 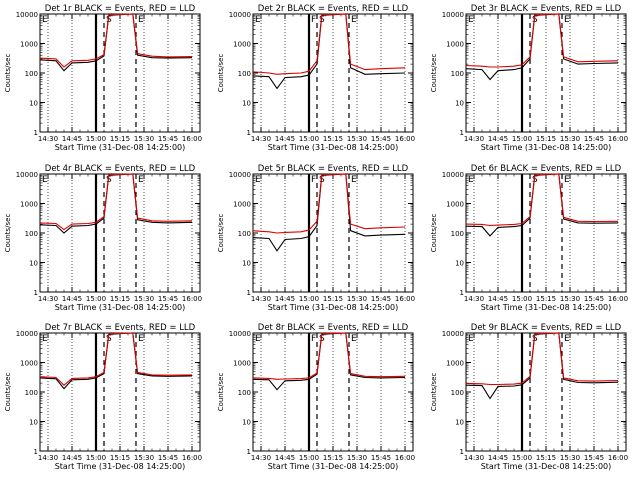 What do you see at coordinates (333, 169) in the screenshot?
I see `chart-title: Det 5r BLACK = Events, RED = LLD` at bounding box center [333, 169].